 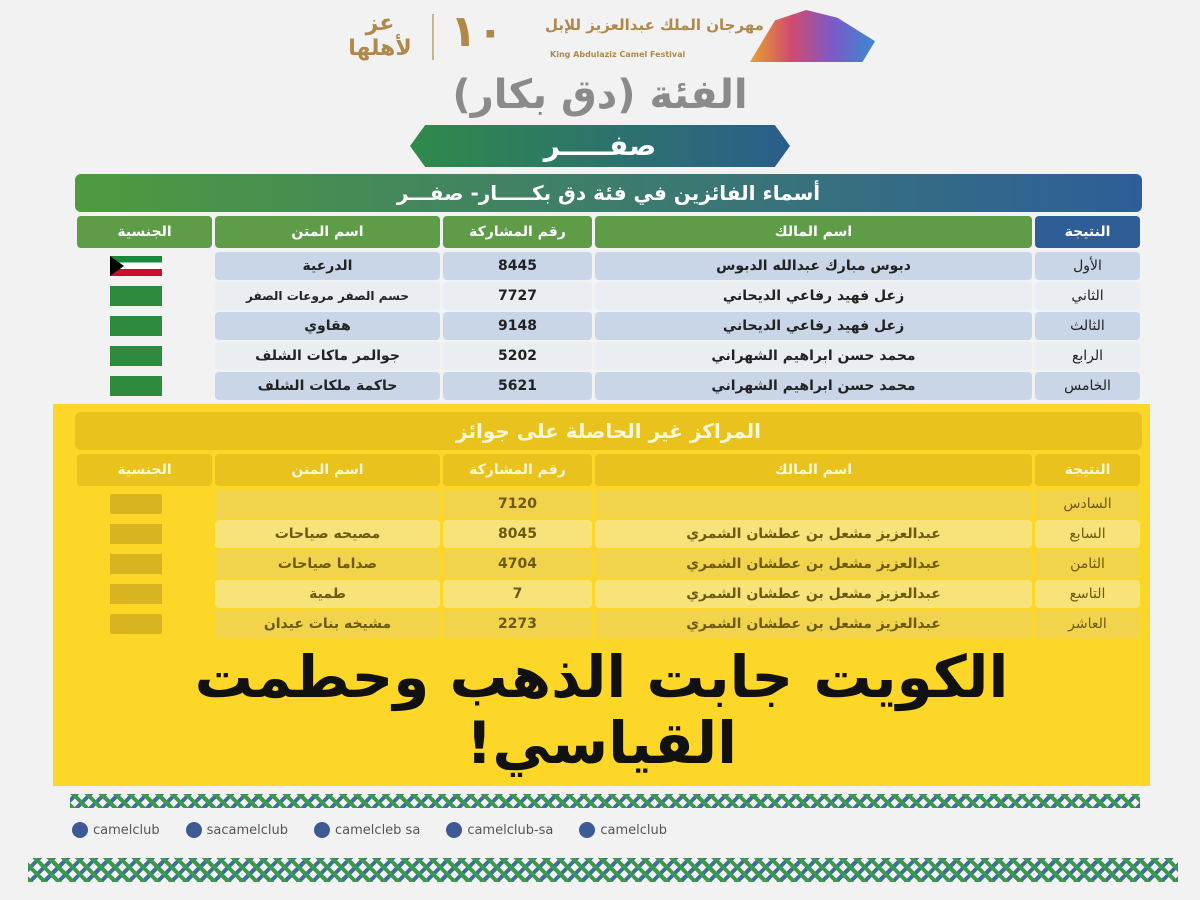 I want to click on tiktok-instagram-icon, so click(x=322, y=830).